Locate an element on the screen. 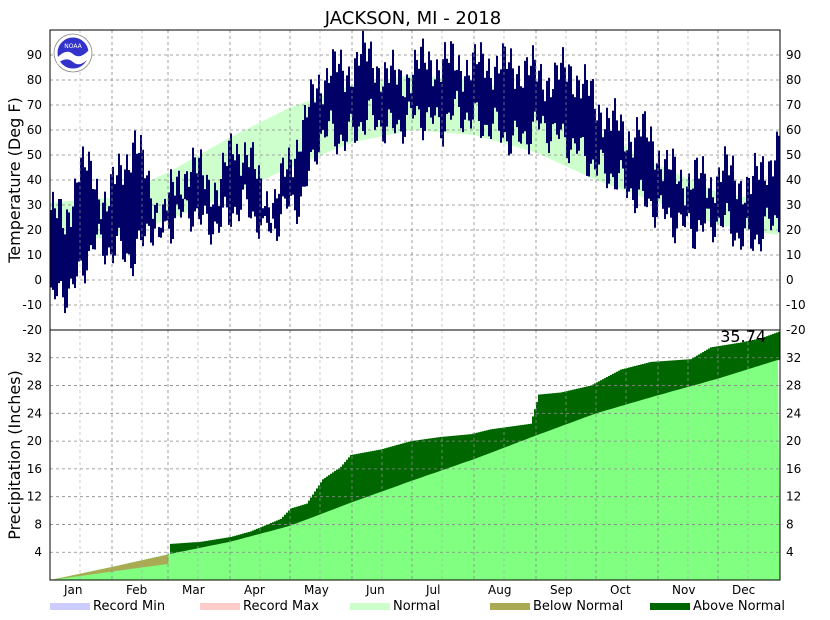 This screenshot has width=830, height=620. logo-text: NOAA is located at coordinates (73, 46).